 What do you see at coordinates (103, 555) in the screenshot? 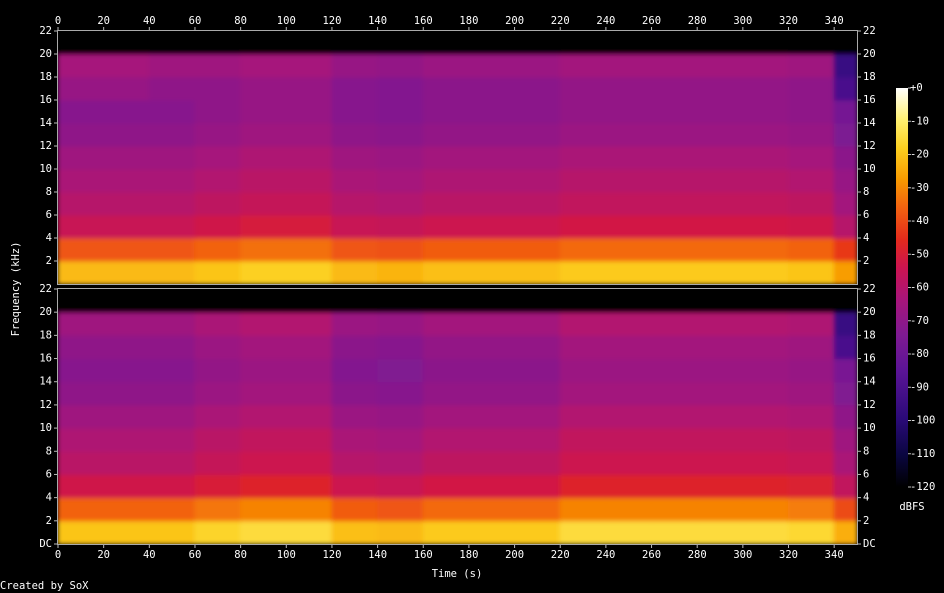
I see `x-tick-label: 20` at bounding box center [103, 555].